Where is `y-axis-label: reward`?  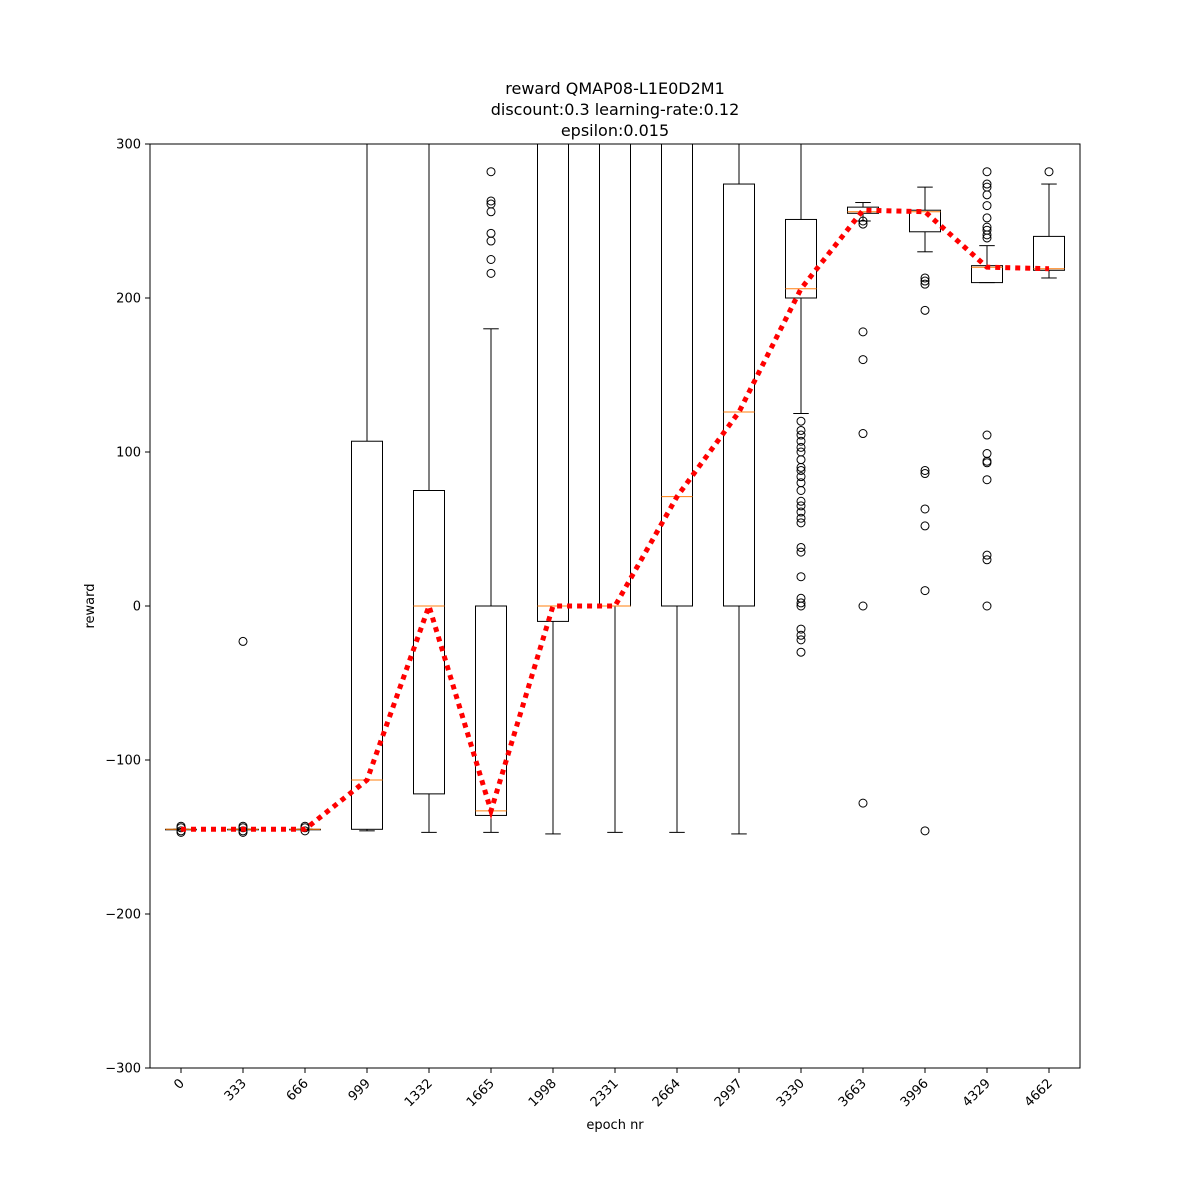 y-axis-label: reward is located at coordinates (90, 605).